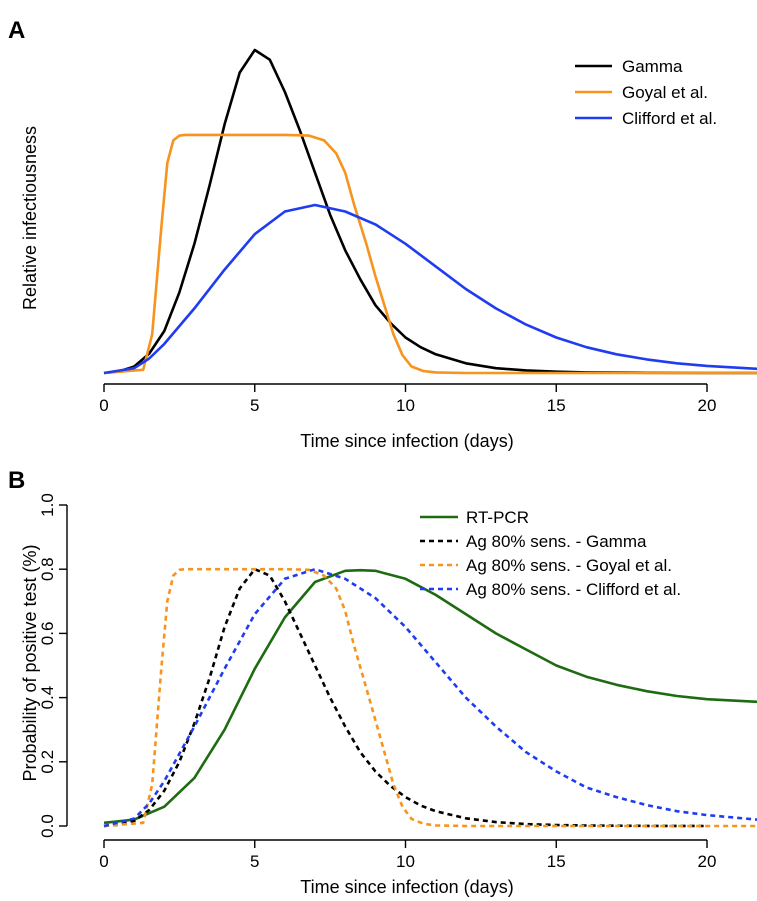 The image size is (757, 901). What do you see at coordinates (16, 30) in the screenshot?
I see `panel-a-label: A` at bounding box center [16, 30].